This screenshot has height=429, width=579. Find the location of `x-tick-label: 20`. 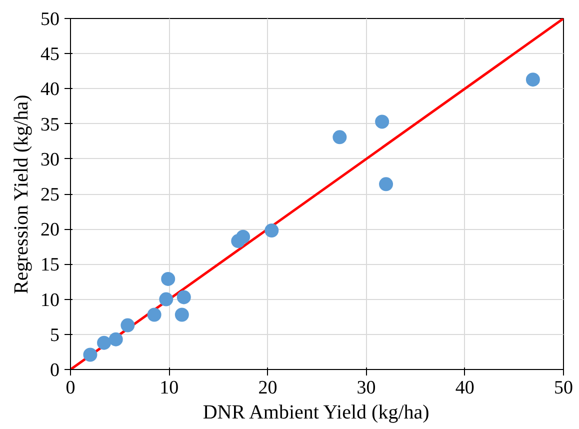

x-tick-label: 20 is located at coordinates (268, 388).